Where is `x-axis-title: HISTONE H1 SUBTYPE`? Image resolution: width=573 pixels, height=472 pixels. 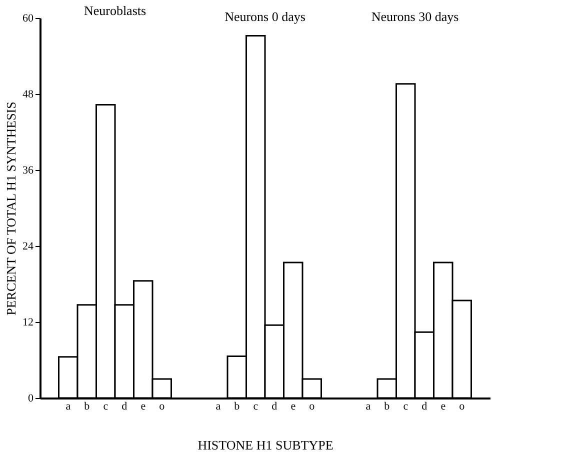
x-axis-title: HISTONE H1 SUBTYPE is located at coordinates (266, 445).